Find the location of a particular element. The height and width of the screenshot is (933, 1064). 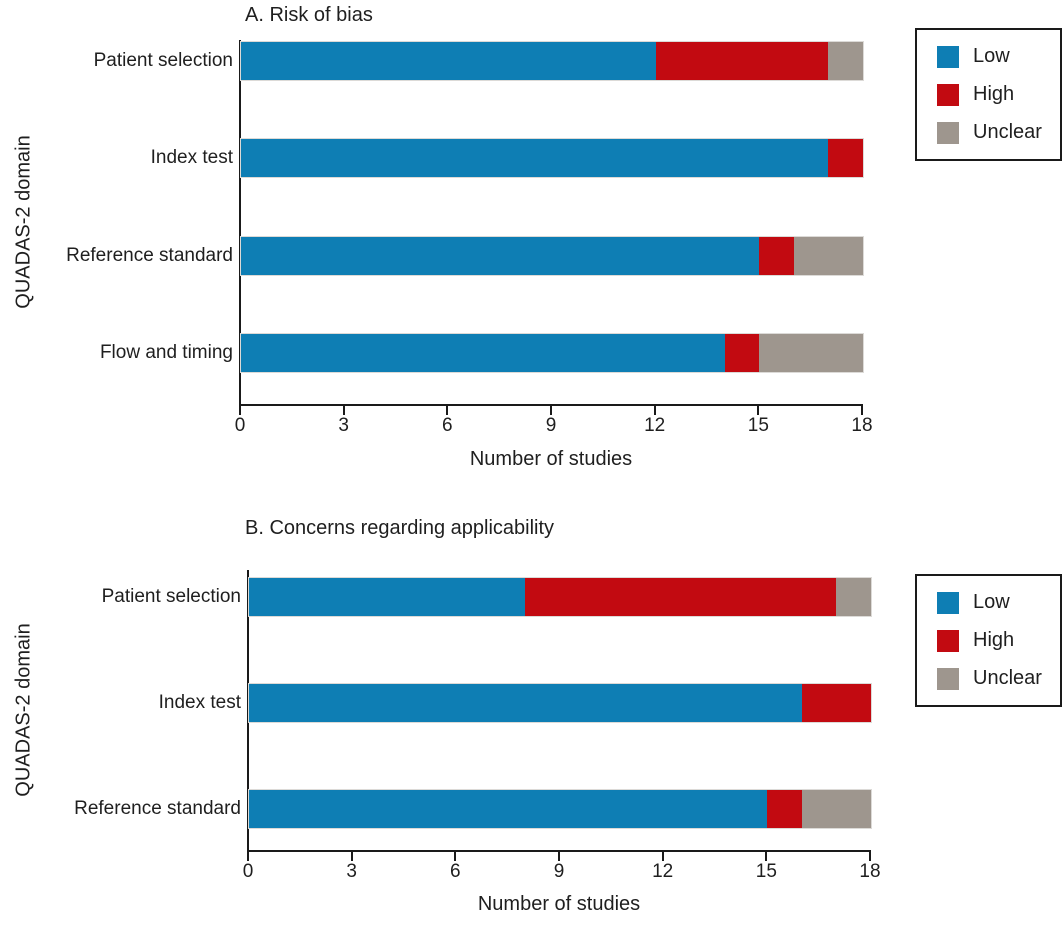

chart-a-title: A. Risk of bias is located at coordinates (309, 15).